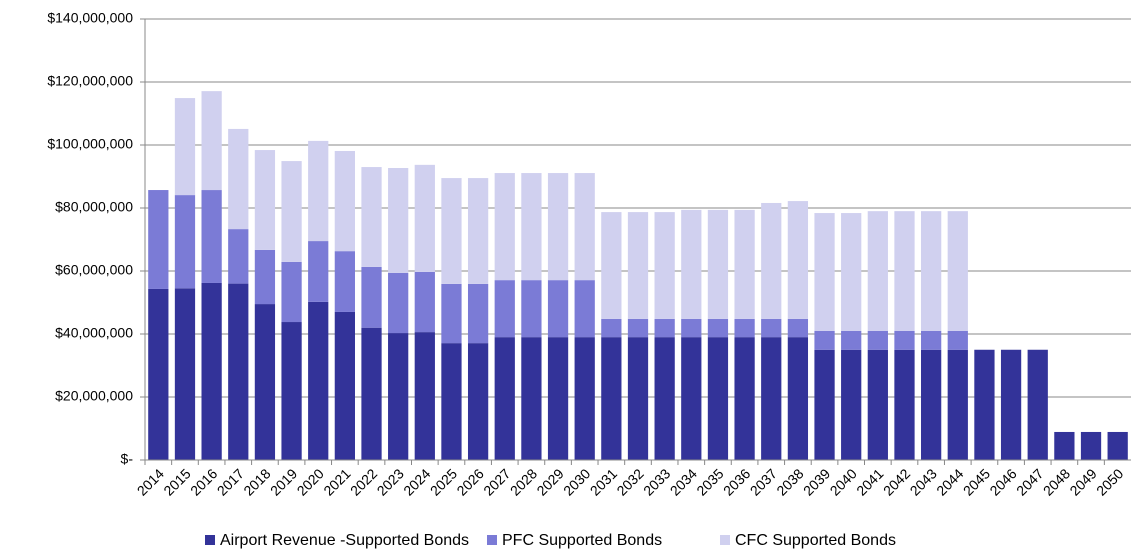 This screenshot has width=1133, height=550. What do you see at coordinates (789, 481) in the screenshot?
I see `x-tick-label: 2038` at bounding box center [789, 481].